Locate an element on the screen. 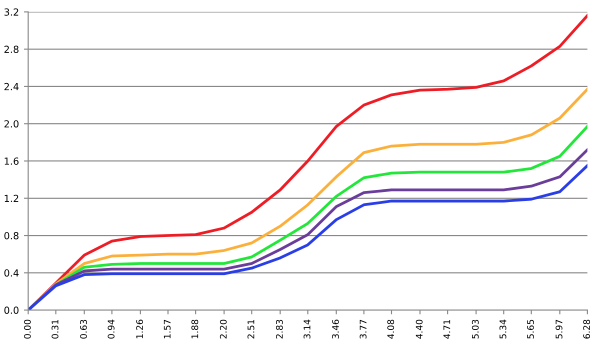 The width and height of the screenshot is (600, 340). x-tick-label: 4.08 is located at coordinates (390, 329).